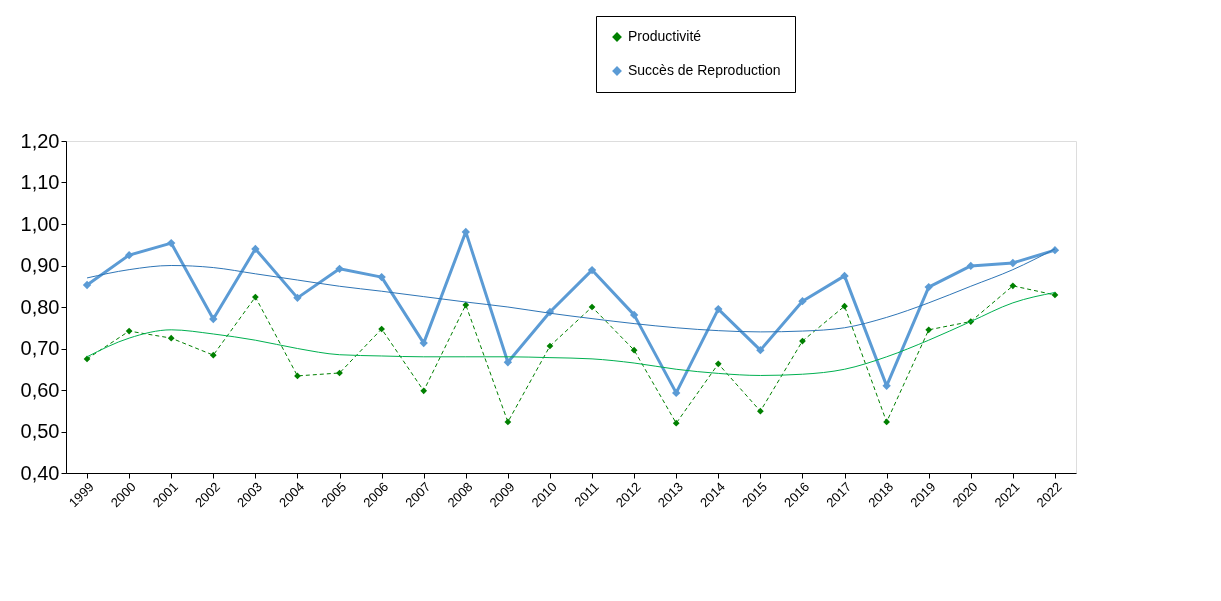  I want to click on y-tick-label: 1,00, so click(40, 223).